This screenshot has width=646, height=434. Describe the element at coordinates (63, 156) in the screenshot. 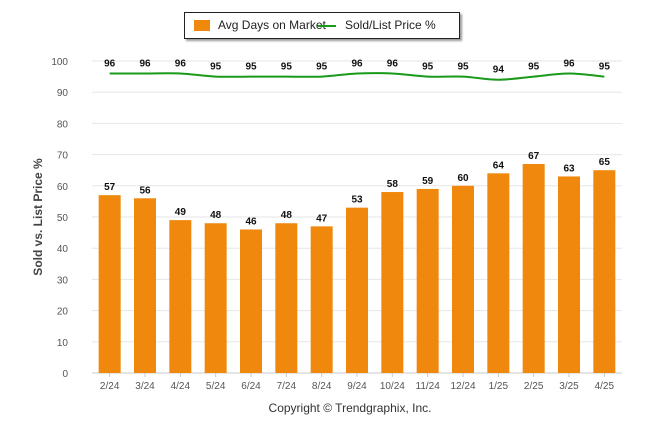

I see `y-tick-label: 70` at that location.